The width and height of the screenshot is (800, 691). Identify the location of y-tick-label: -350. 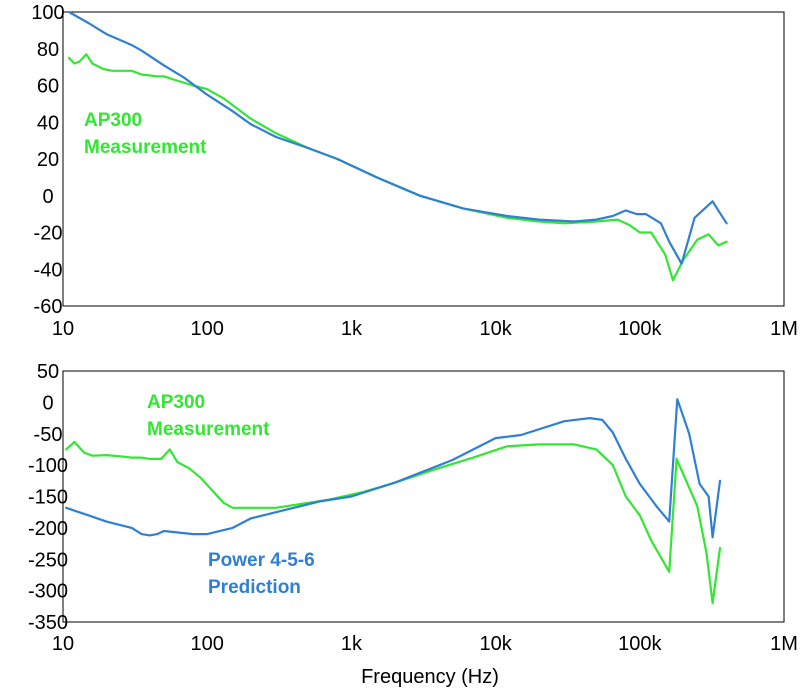
(48, 623).